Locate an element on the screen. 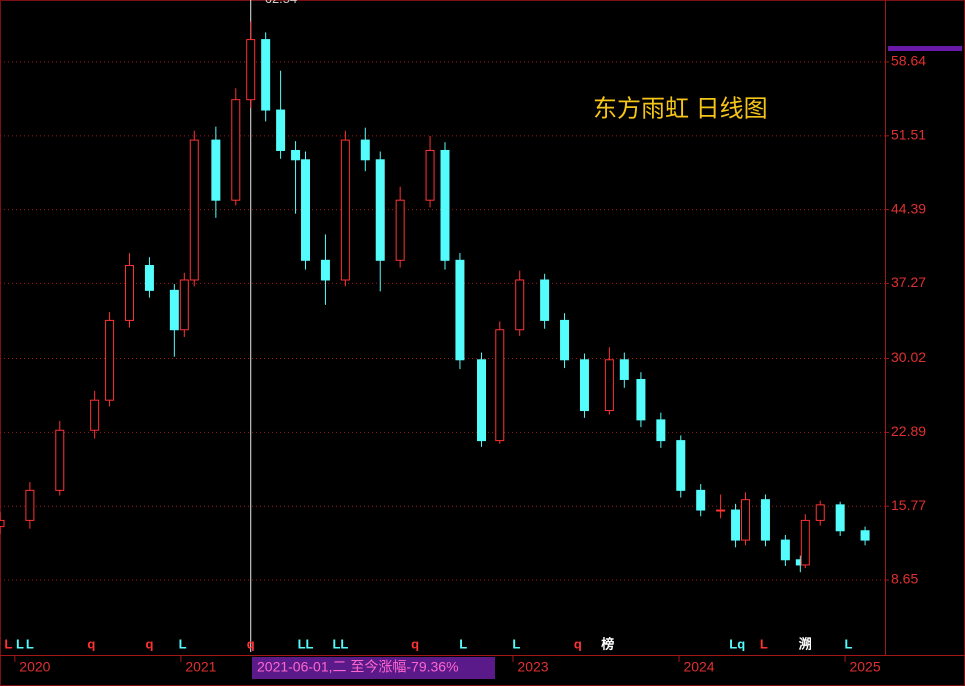 This screenshot has height=686, width=965. y-tick-label: 37.27 is located at coordinates (908, 282).